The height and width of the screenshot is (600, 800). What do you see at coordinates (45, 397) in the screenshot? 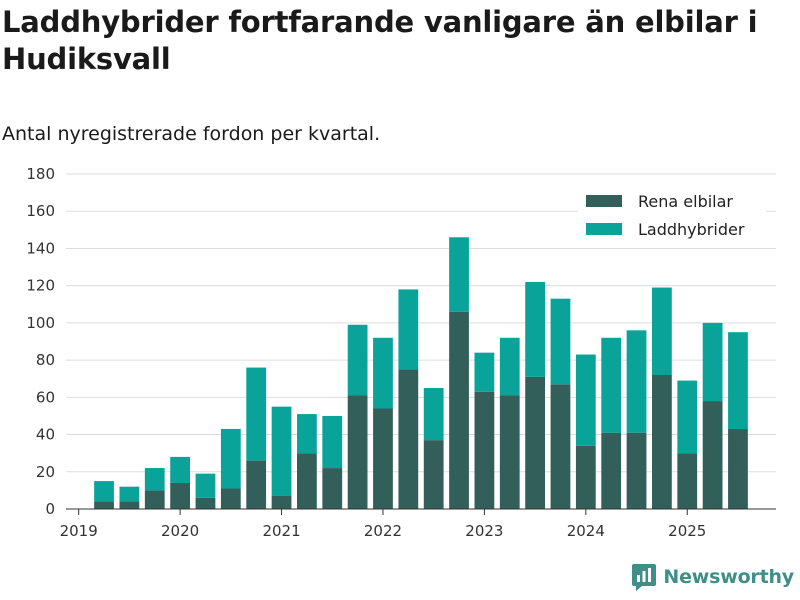
I see `y-tick-label: 60` at bounding box center [45, 397].